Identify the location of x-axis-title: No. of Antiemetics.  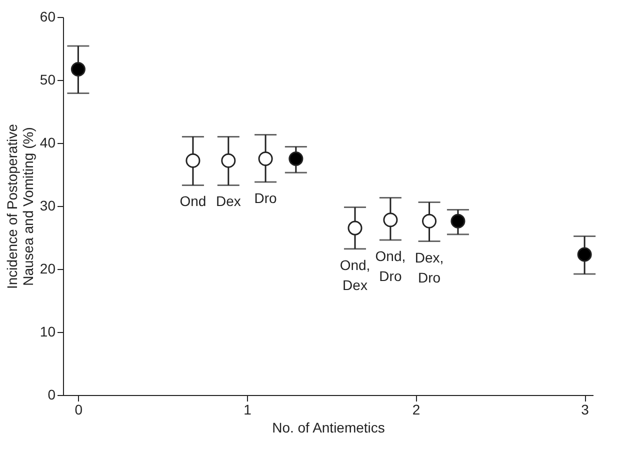
(328, 428).